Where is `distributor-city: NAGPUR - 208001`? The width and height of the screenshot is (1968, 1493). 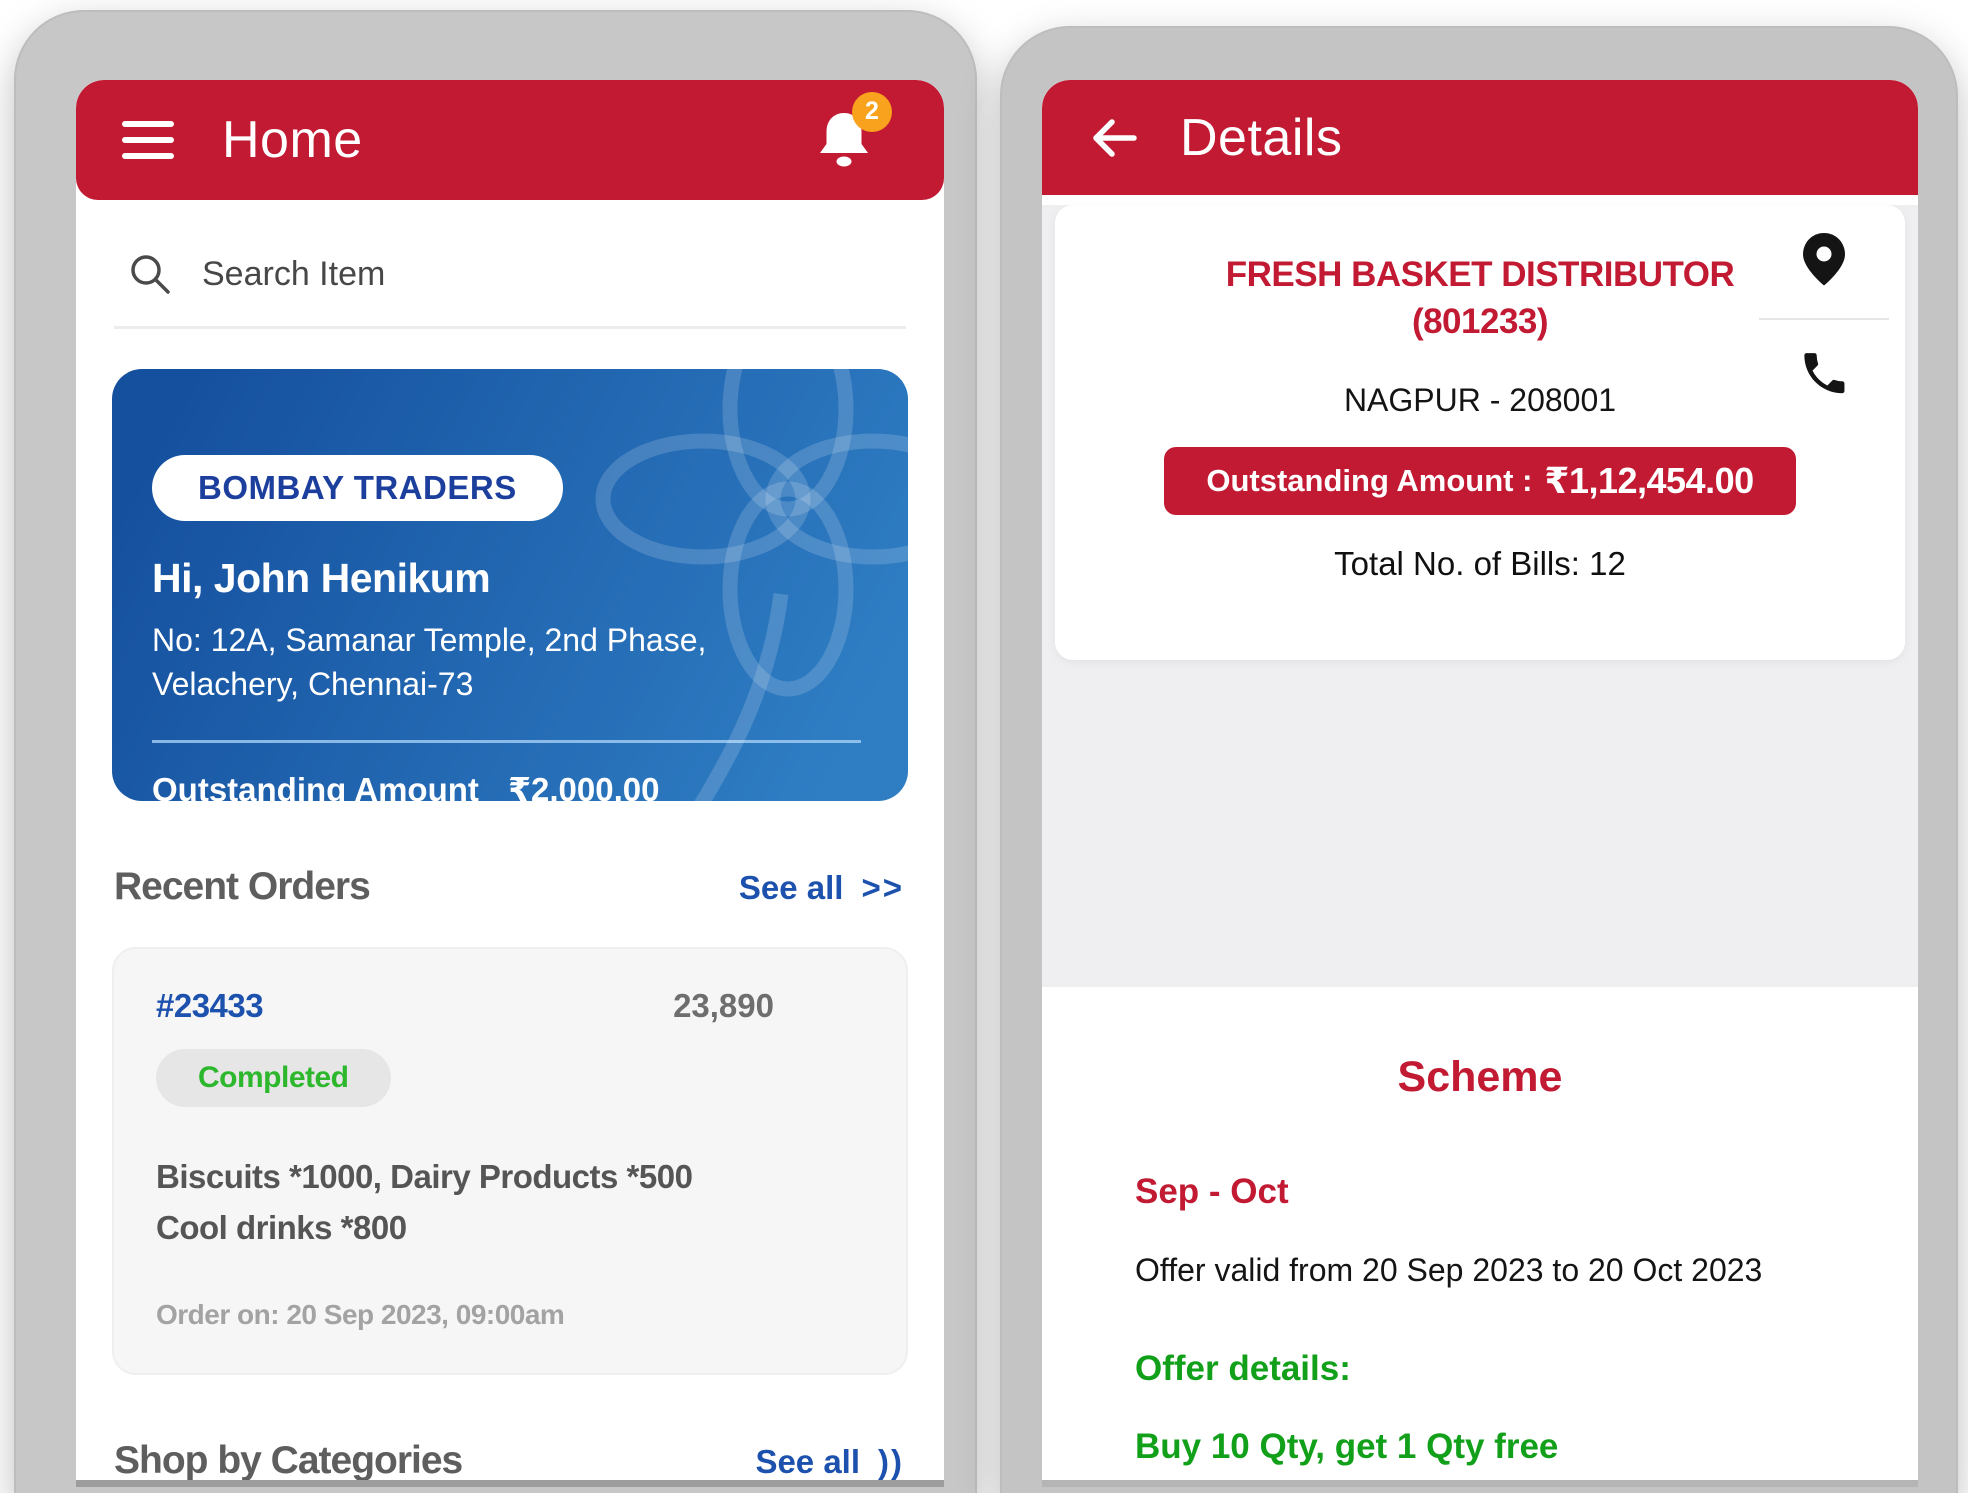
distributor-city: NAGPUR - 208001 is located at coordinates (1480, 399).